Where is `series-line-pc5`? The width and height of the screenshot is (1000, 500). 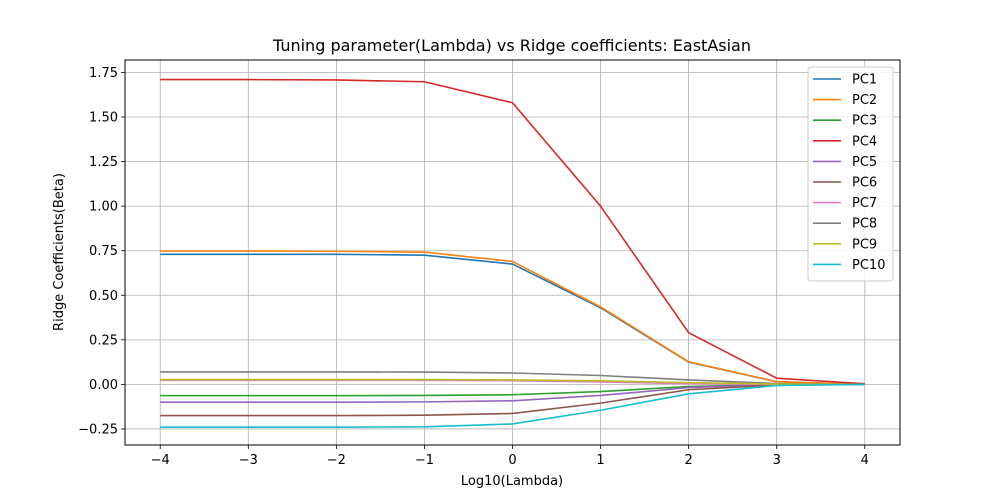 series-line-pc5 is located at coordinates (512, 393).